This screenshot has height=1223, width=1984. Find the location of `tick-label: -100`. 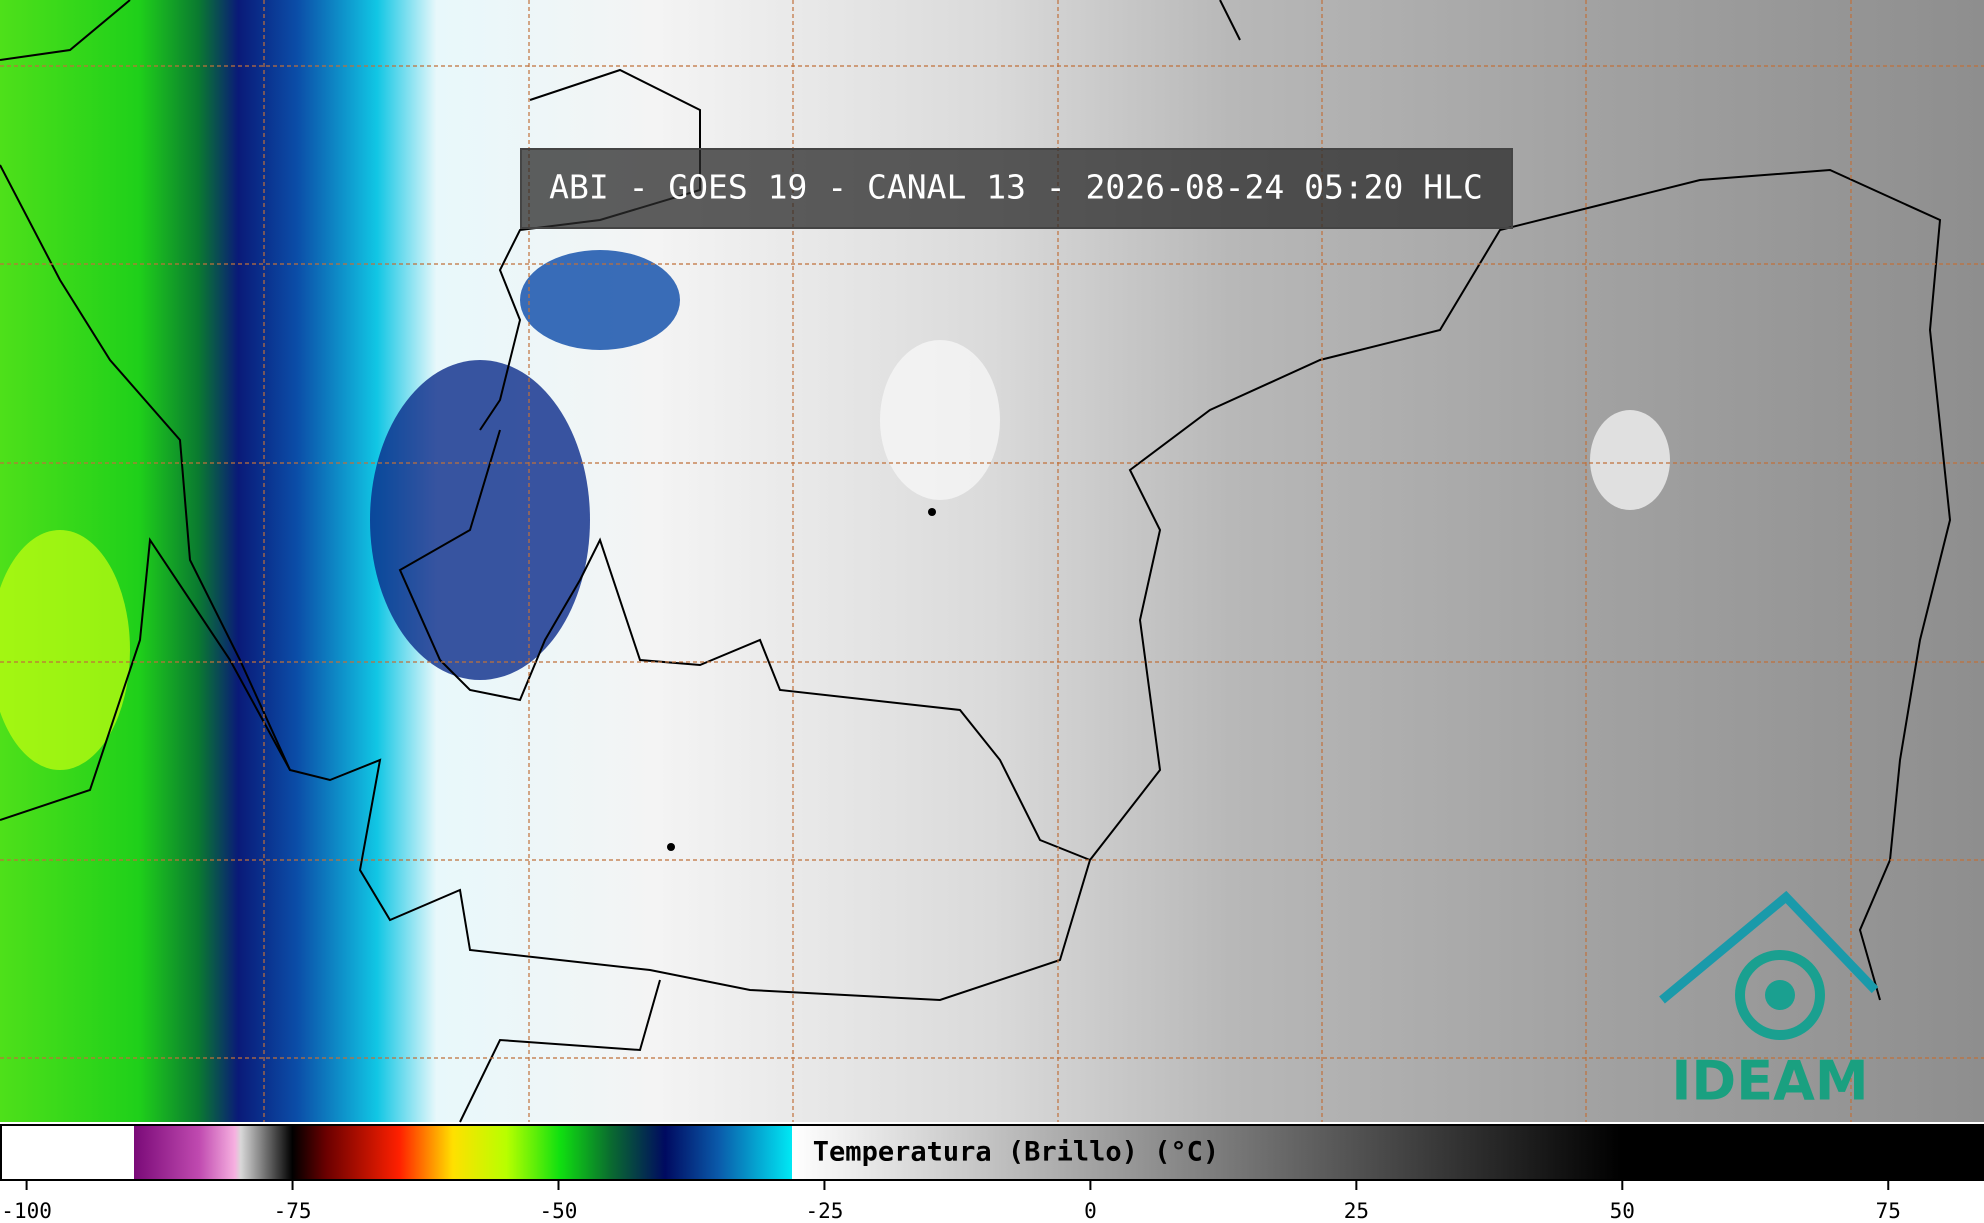

tick-label: -100 is located at coordinates (26, 1211).